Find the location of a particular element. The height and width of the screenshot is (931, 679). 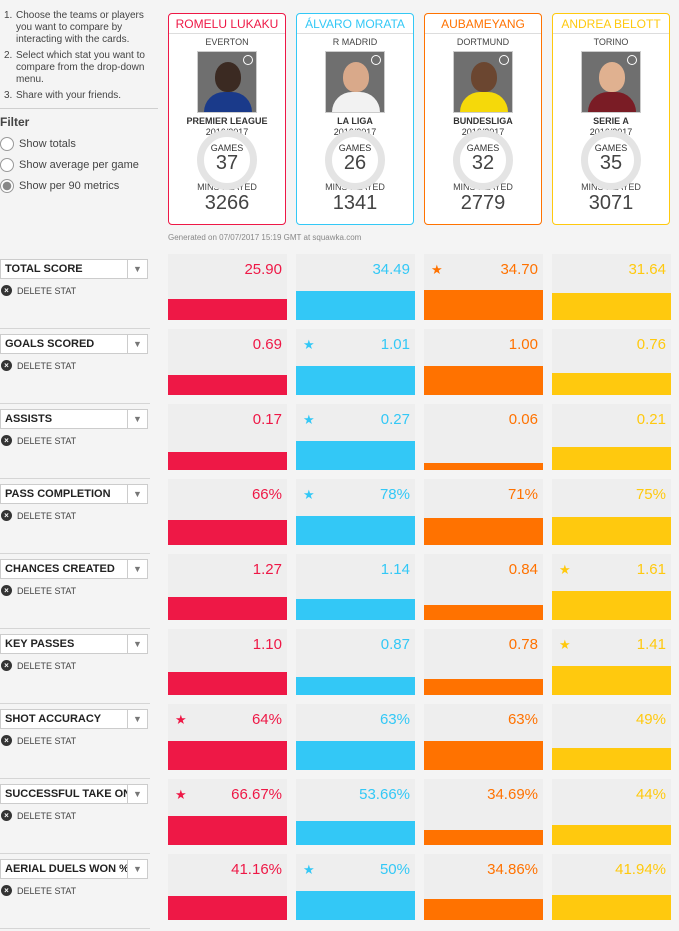

stat-value: 1.14 is located at coordinates (395, 569).